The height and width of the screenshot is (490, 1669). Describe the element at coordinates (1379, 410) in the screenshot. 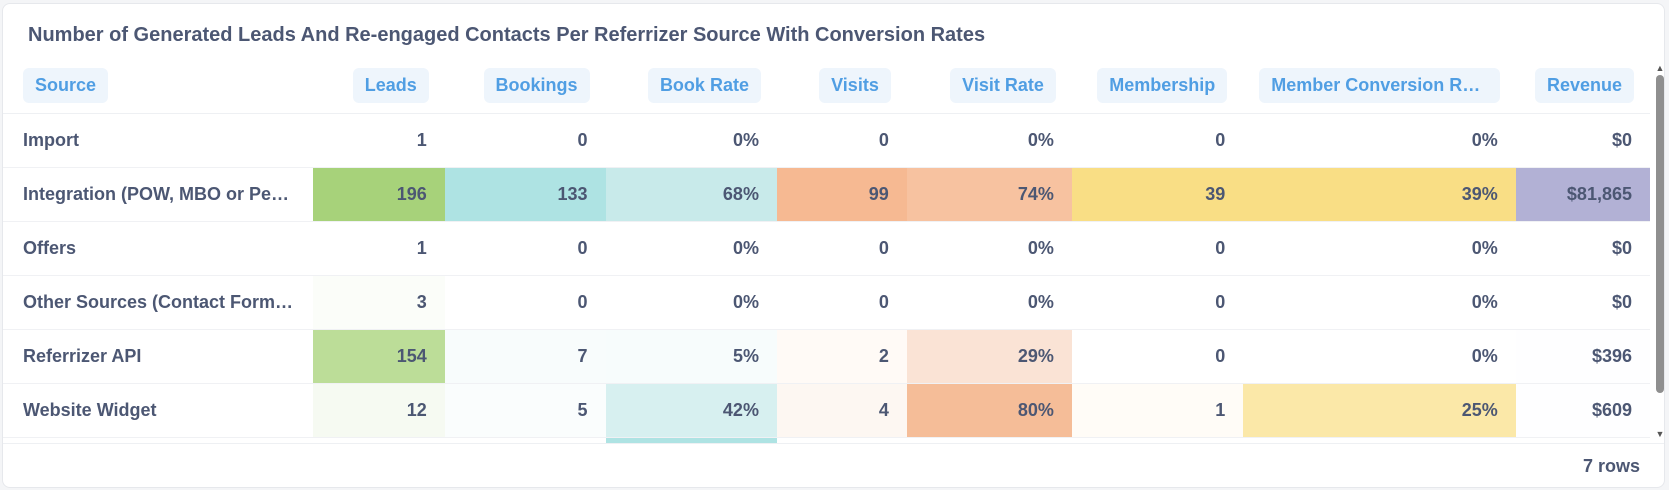

I see `cell-member_conv: 25%` at that location.